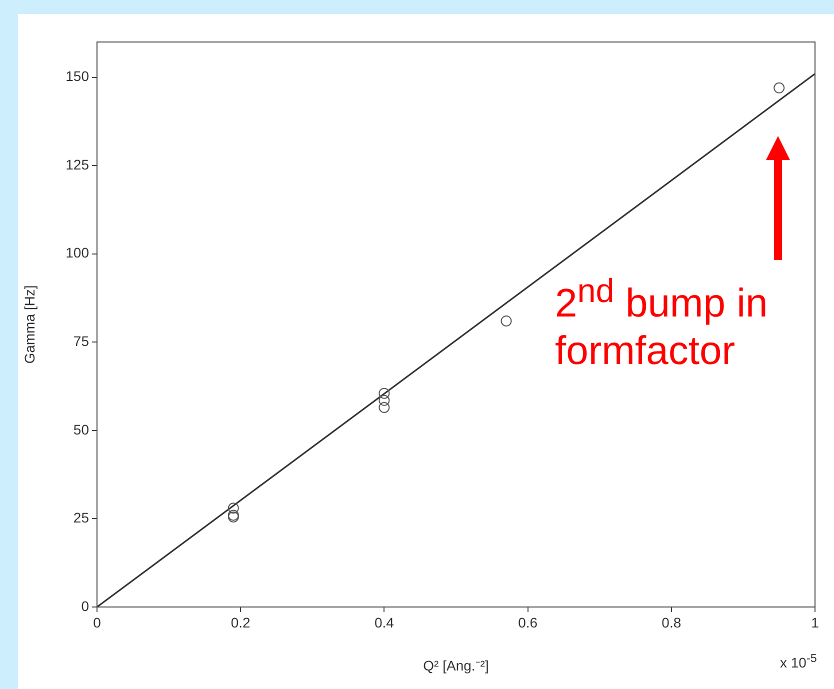 Image resolution: width=834 pixels, height=689 pixels. Describe the element at coordinates (81, 429) in the screenshot. I see `y-tick-label: 50` at that location.